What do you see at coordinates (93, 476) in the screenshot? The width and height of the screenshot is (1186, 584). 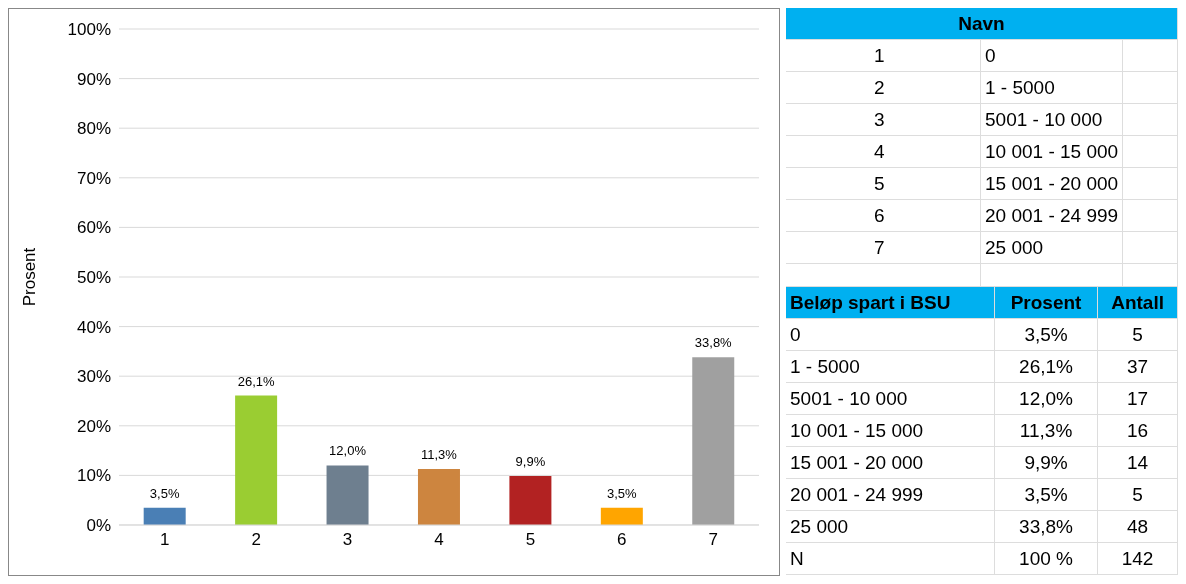 I see `y-tick-label: 10%` at bounding box center [93, 476].